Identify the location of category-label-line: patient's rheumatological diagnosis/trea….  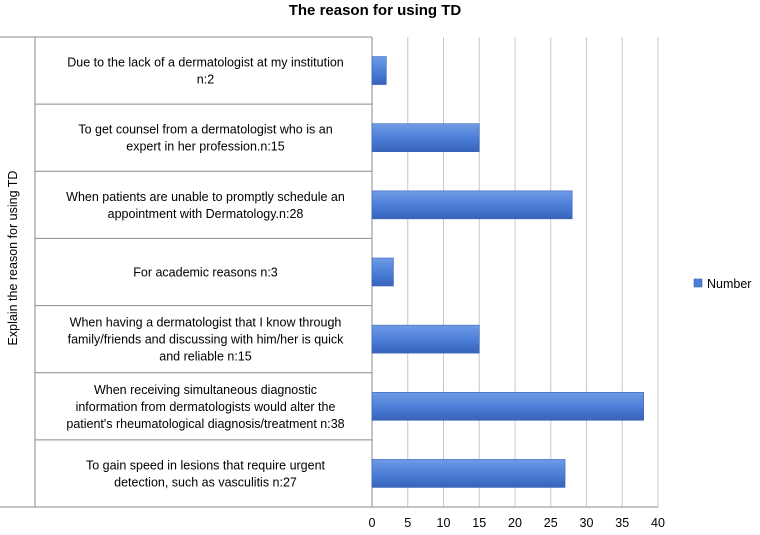
(205, 424).